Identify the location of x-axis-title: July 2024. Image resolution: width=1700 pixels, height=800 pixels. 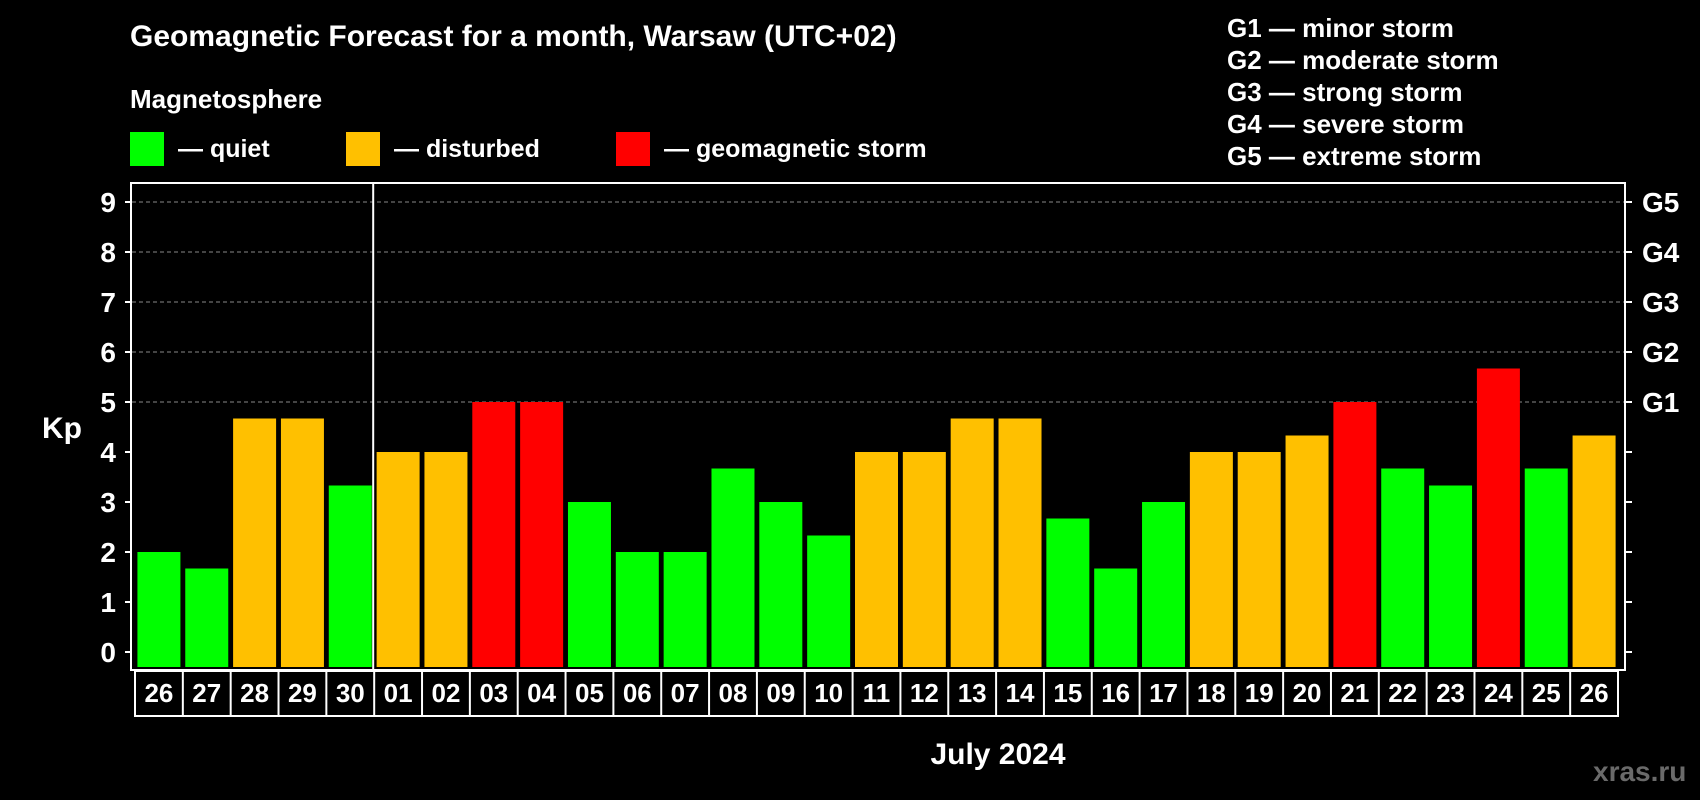
(997, 754).